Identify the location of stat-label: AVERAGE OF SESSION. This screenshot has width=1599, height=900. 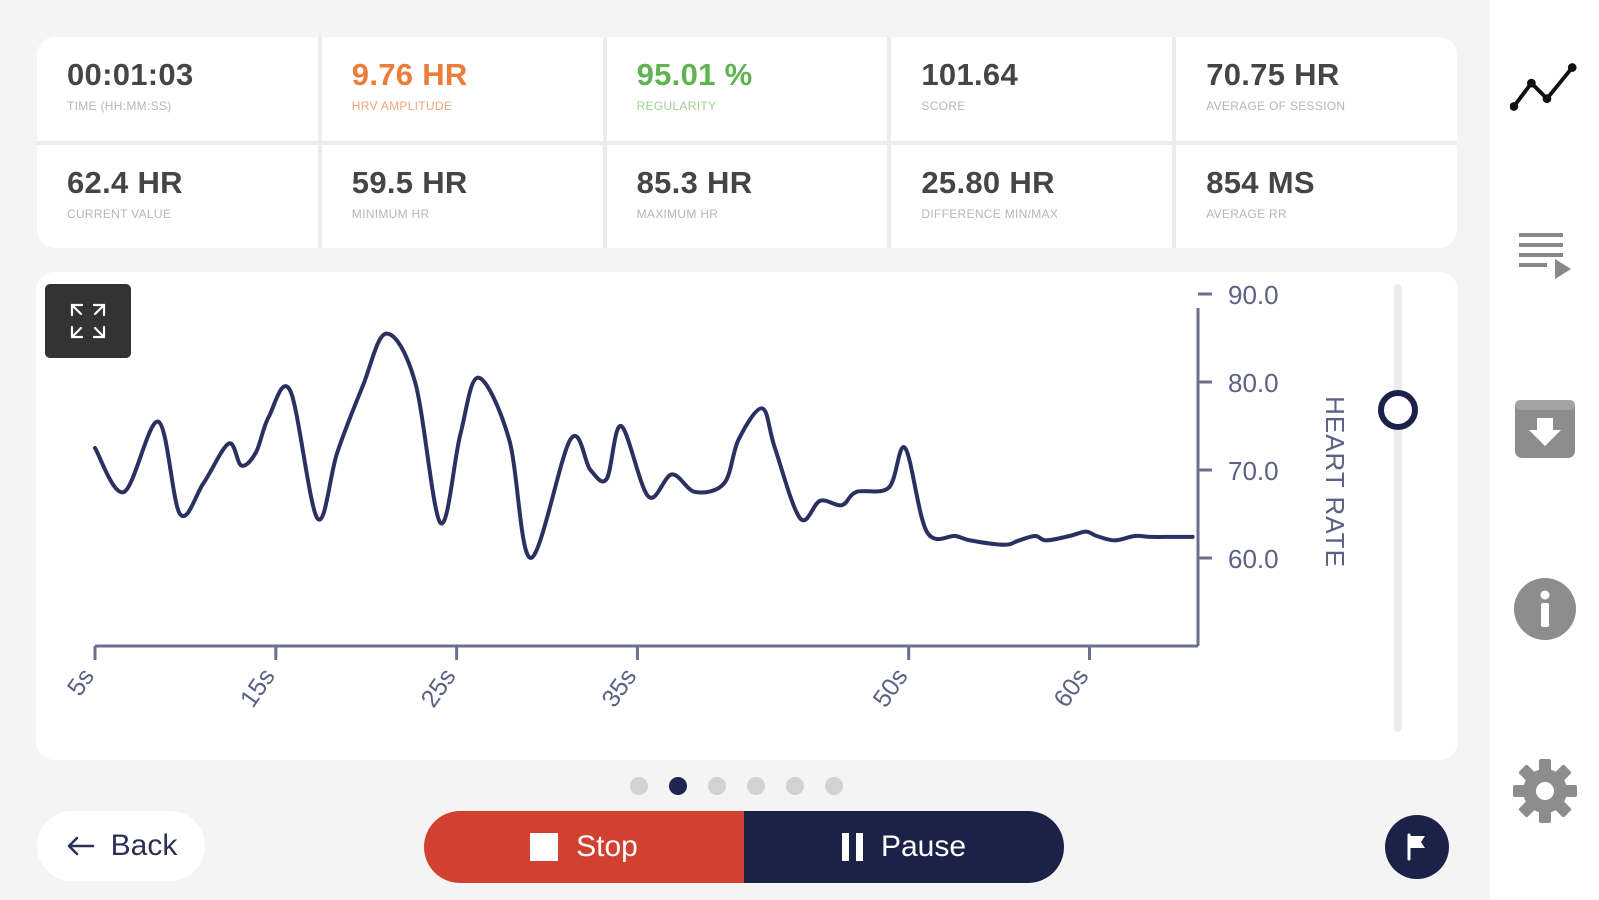
(1276, 106).